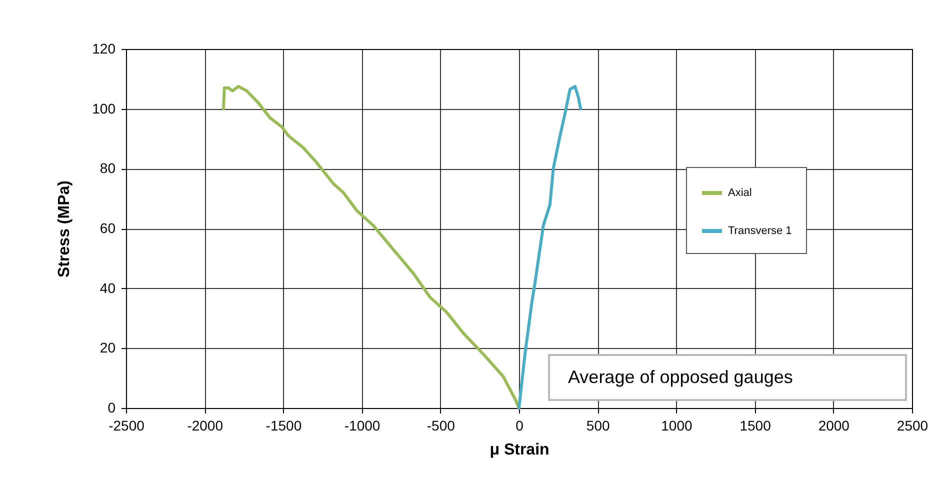  What do you see at coordinates (520, 426) in the screenshot?
I see `x-tick-label: 0` at bounding box center [520, 426].